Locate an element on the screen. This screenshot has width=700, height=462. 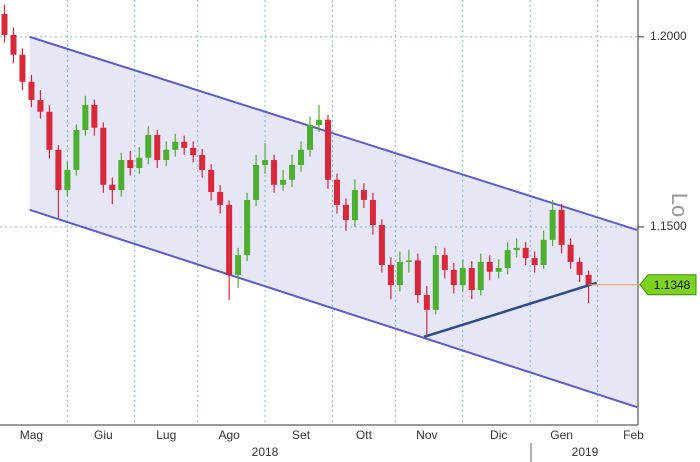
x-tick-label: Gen is located at coordinates (561, 435).